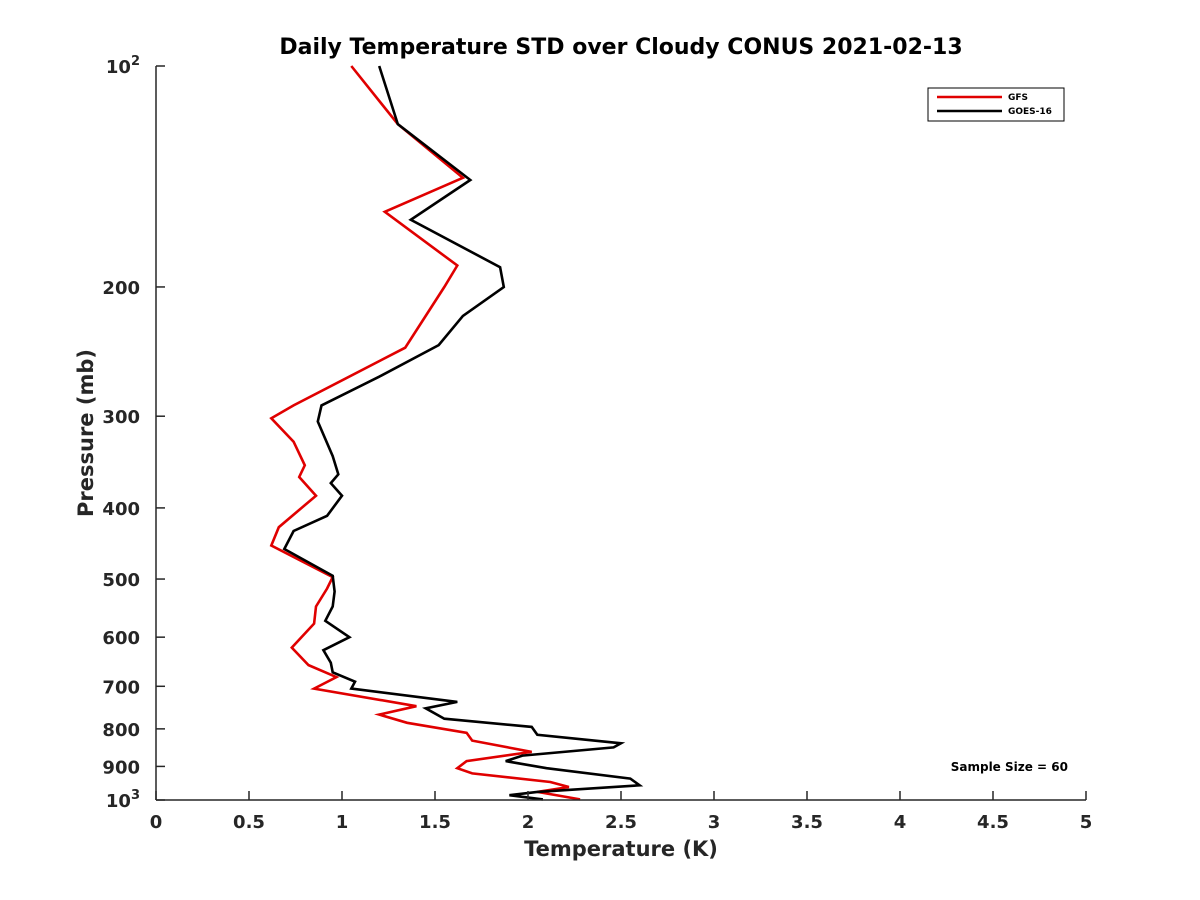  What do you see at coordinates (121, 288) in the screenshot?
I see `y-tick-label: 200` at bounding box center [121, 288].